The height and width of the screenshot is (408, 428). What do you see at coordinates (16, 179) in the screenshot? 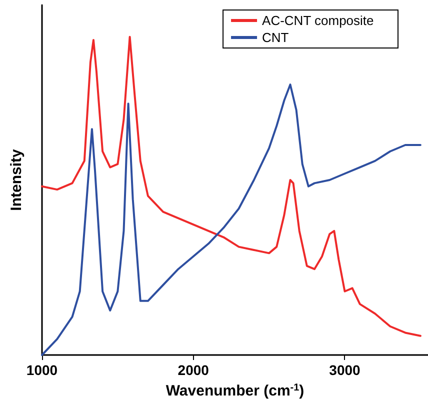
I see `y-axis-title: Intensity` at bounding box center [16, 179].